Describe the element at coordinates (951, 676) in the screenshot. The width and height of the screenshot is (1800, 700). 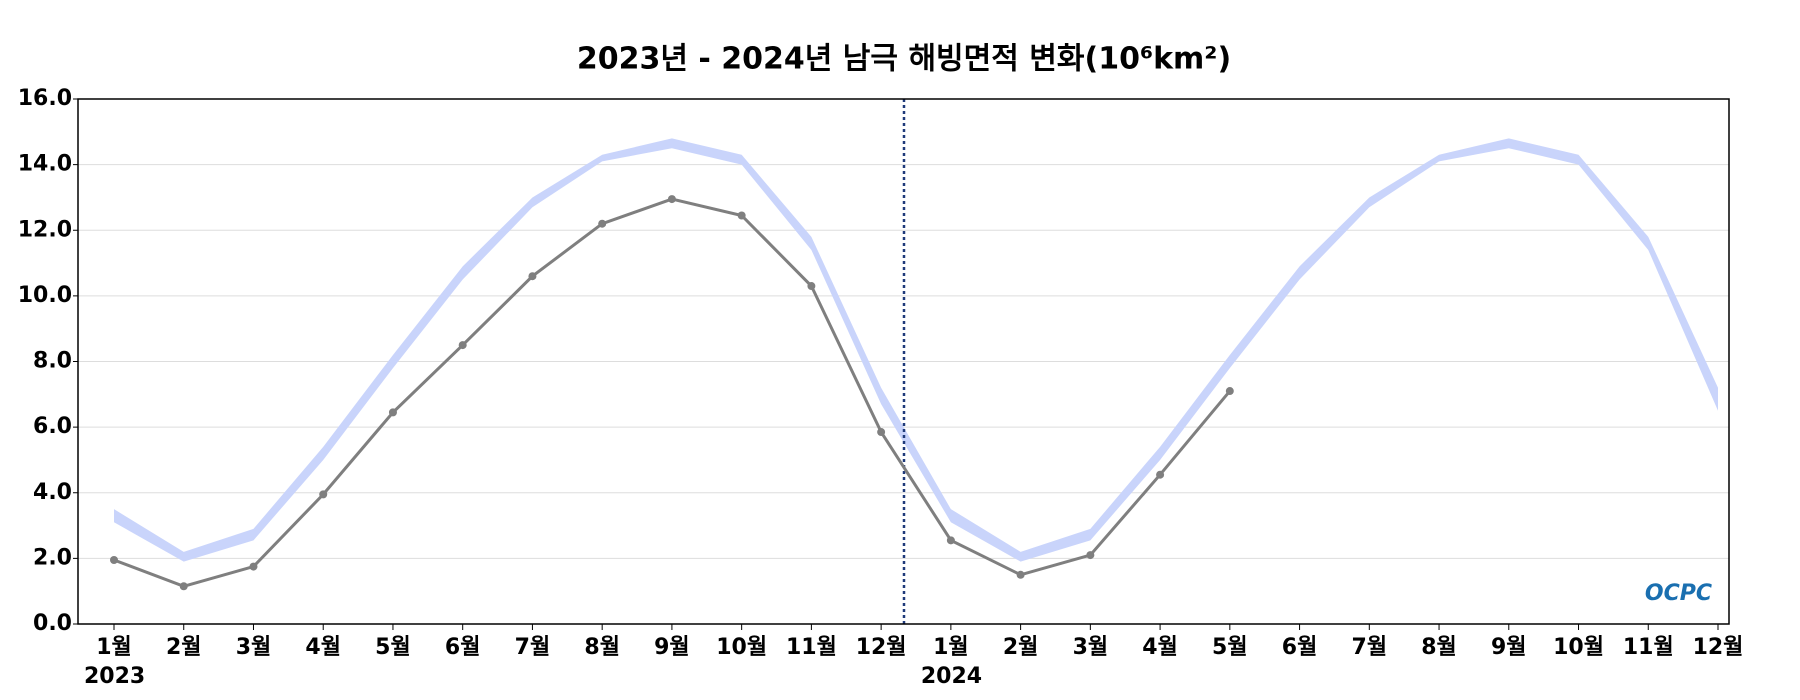
I see `year-label: 2024` at that location.